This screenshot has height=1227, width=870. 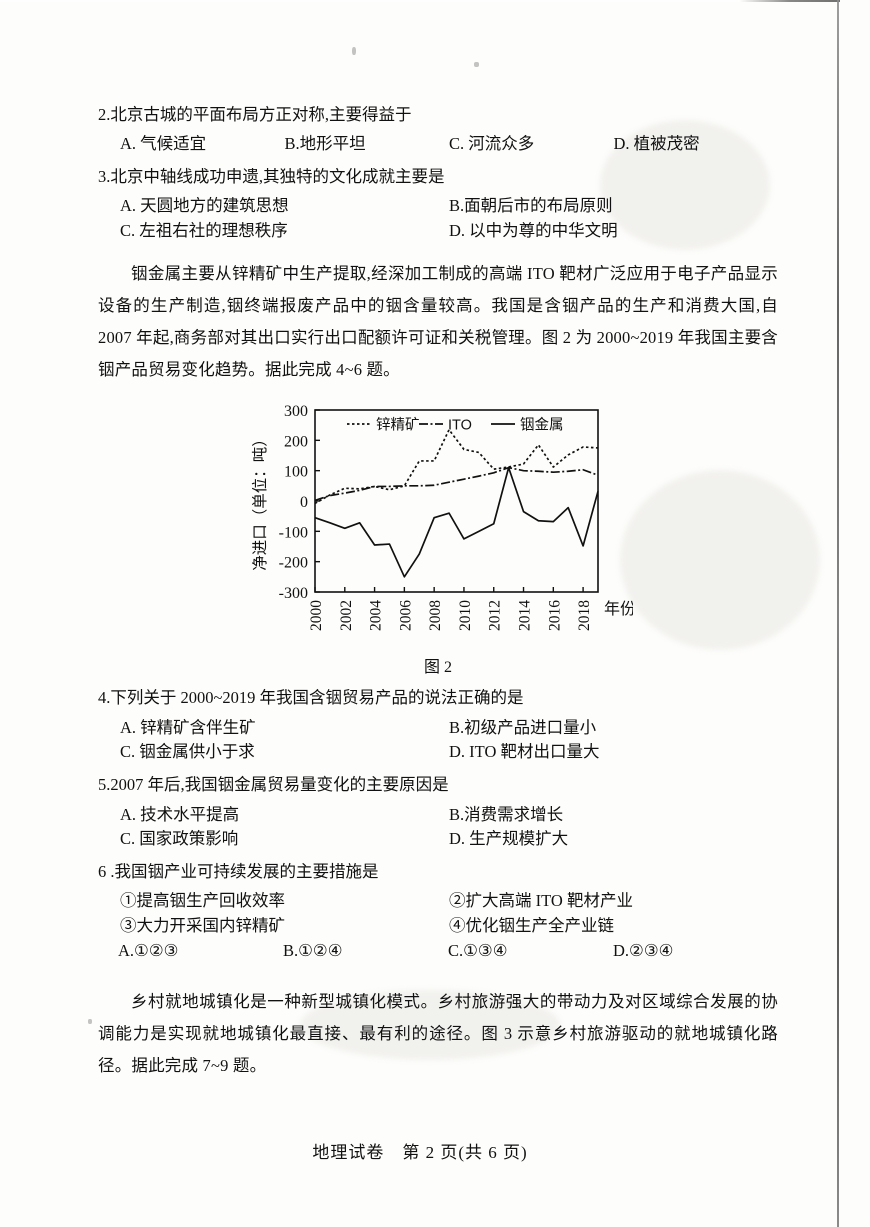 I want to click on question-3-option-c: C. 左祖右社的理想秩序, so click(x=204, y=231).